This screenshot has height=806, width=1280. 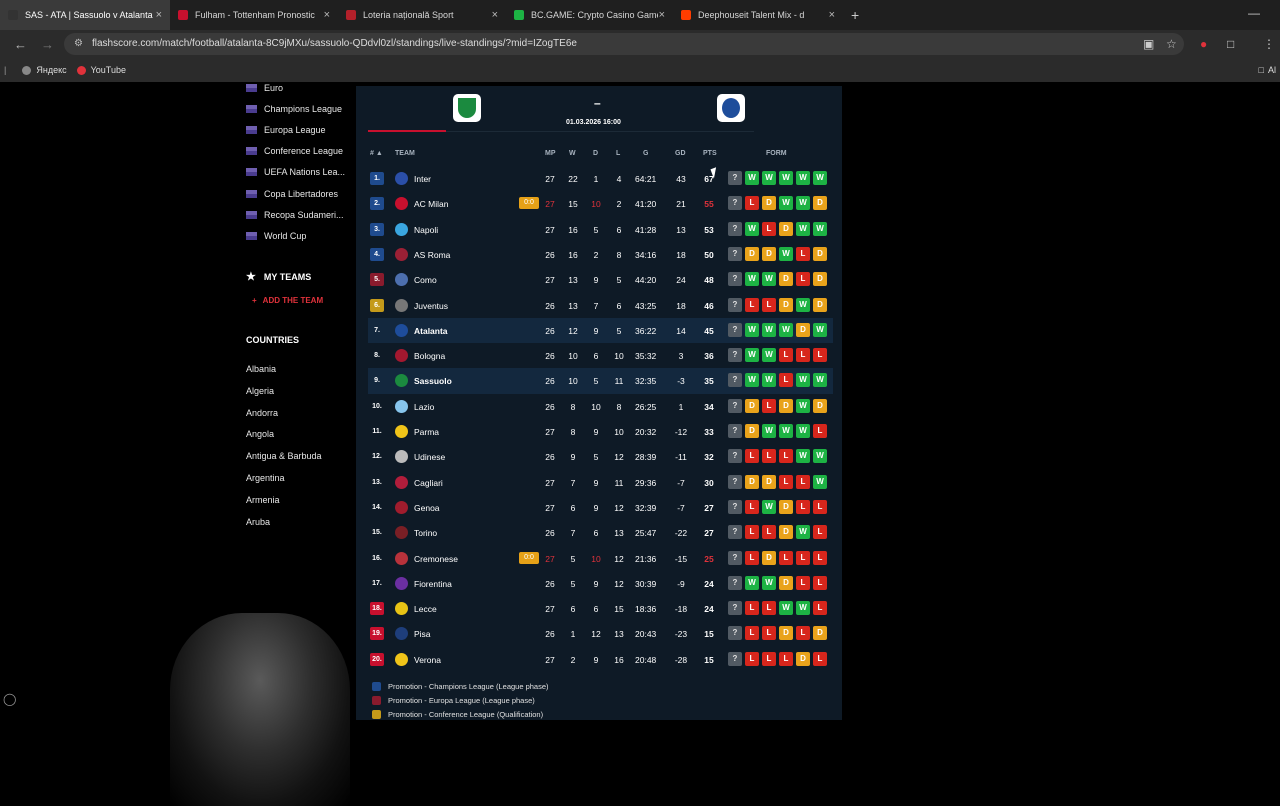 I want to click on sidebar-competition: World Cup, so click(x=295, y=235).